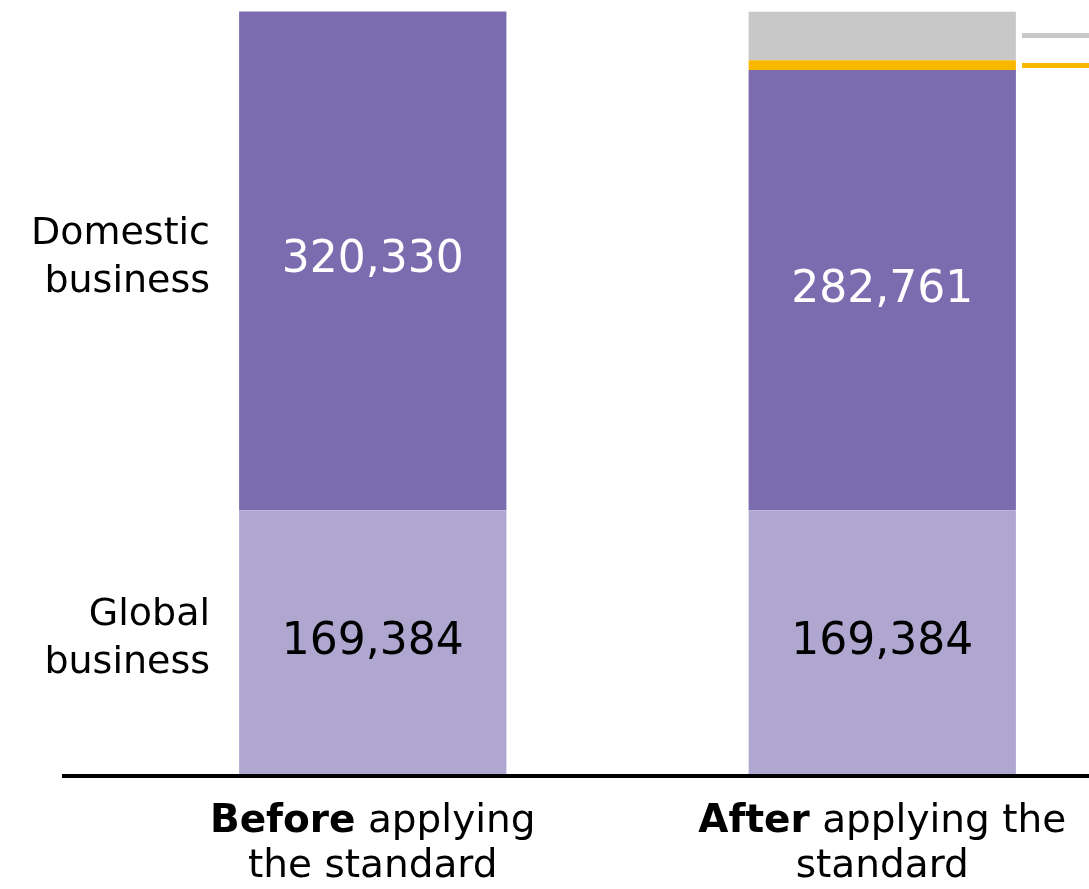  Describe the element at coordinates (126, 637) in the screenshot. I see `series-label: Global business` at that location.